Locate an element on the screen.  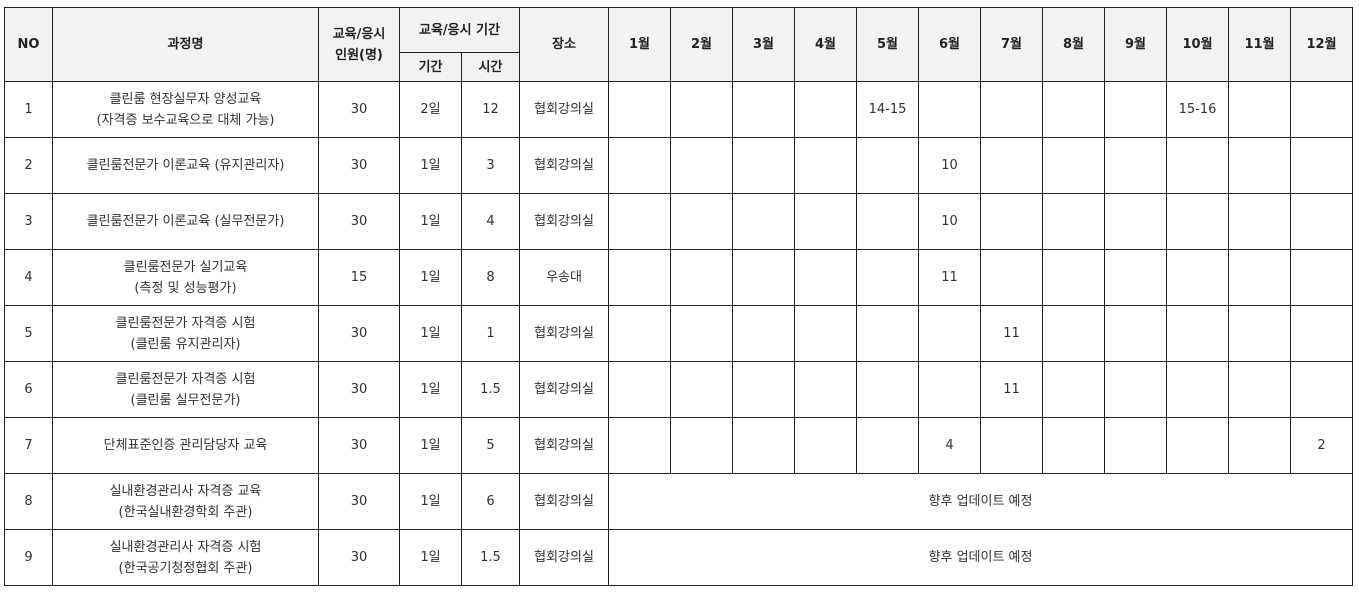
course-name: 실내환경관리사 자격증 교육 (한국실내환경학회 주관) is located at coordinates (185, 501).